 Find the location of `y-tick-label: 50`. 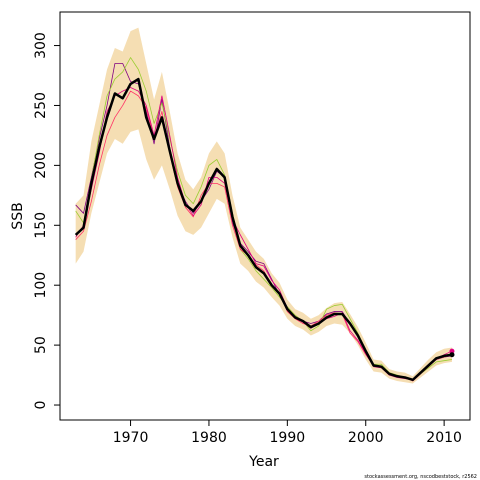

y-tick-label: 50 is located at coordinates (41, 345).